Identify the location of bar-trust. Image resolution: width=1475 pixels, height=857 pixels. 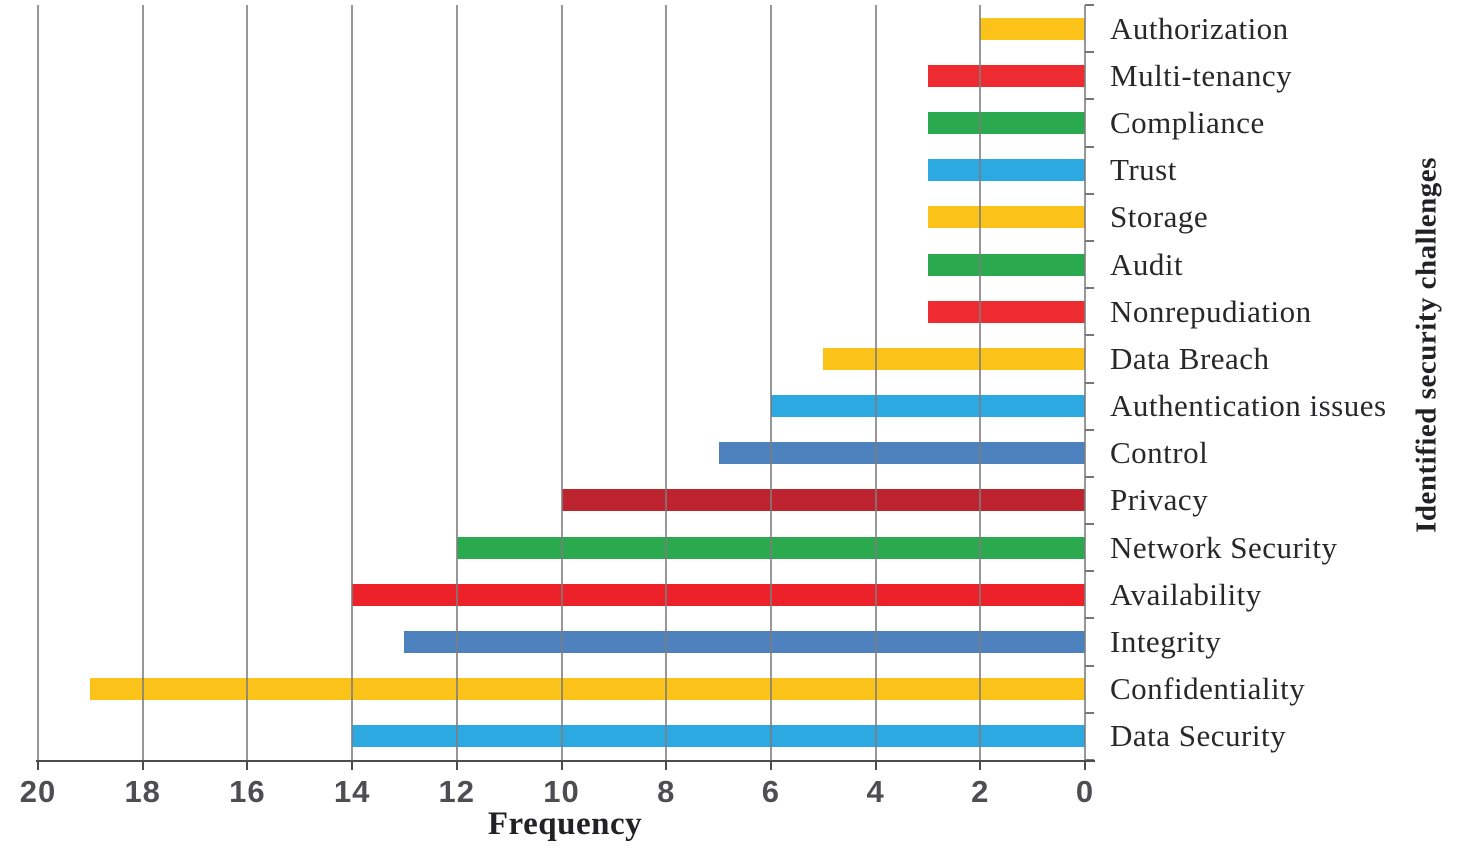
(1006, 170).